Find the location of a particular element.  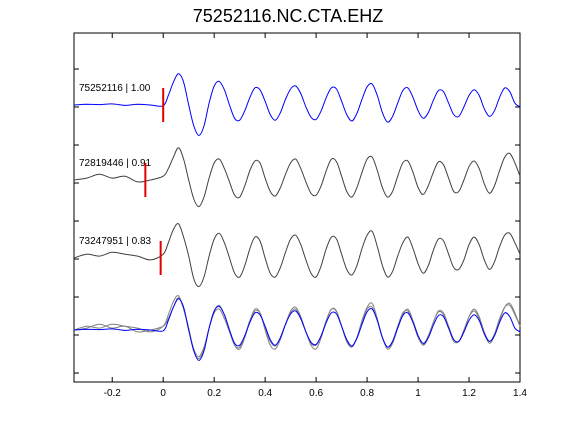

trace-label-72819446: 72819446 | 0.91 is located at coordinates (115, 163).